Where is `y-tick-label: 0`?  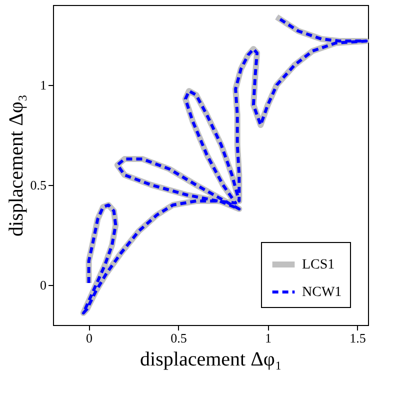
y-tick-label: 0 is located at coordinates (43, 285).